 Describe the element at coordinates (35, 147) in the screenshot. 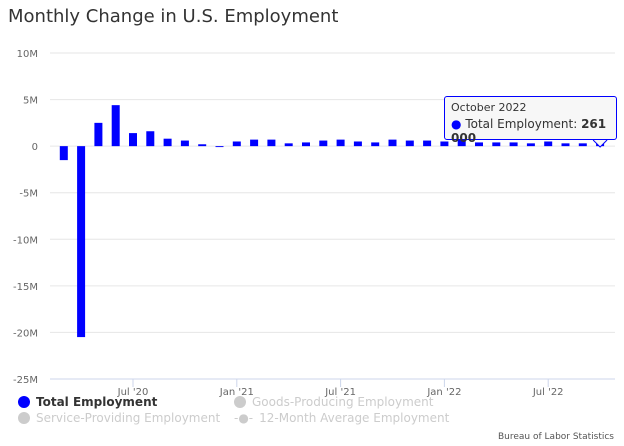

I see `y-tick-label: 0` at that location.